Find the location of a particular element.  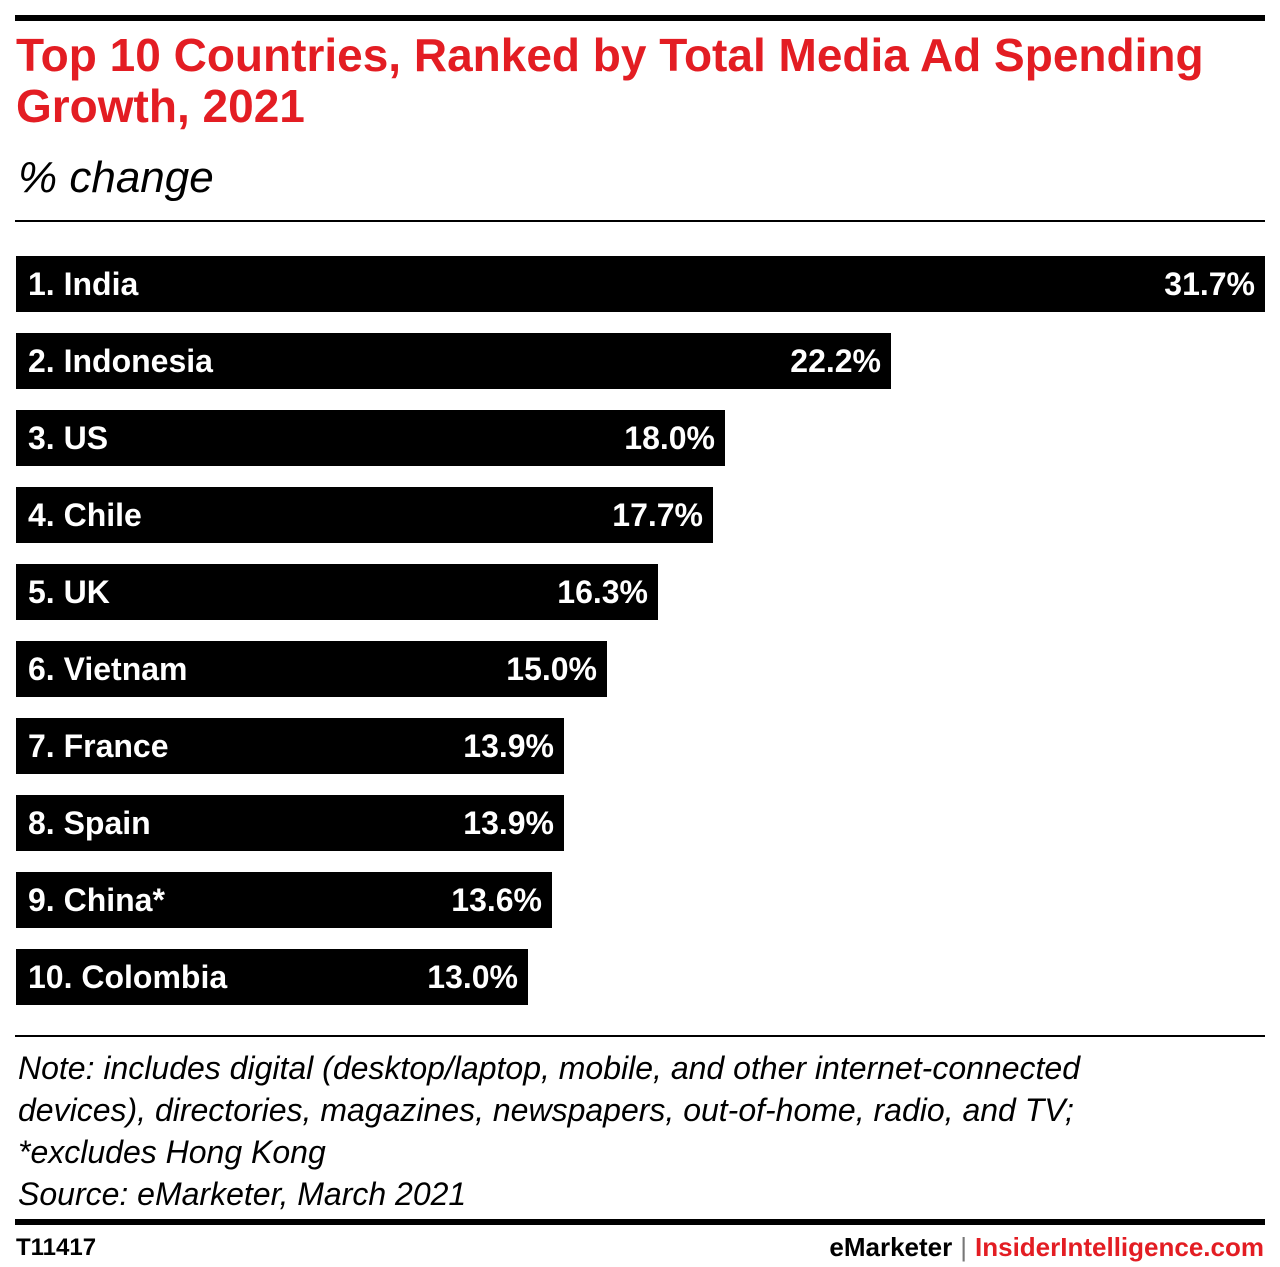

bar-group: 1. India 31.7% is located at coordinates (640, 284).